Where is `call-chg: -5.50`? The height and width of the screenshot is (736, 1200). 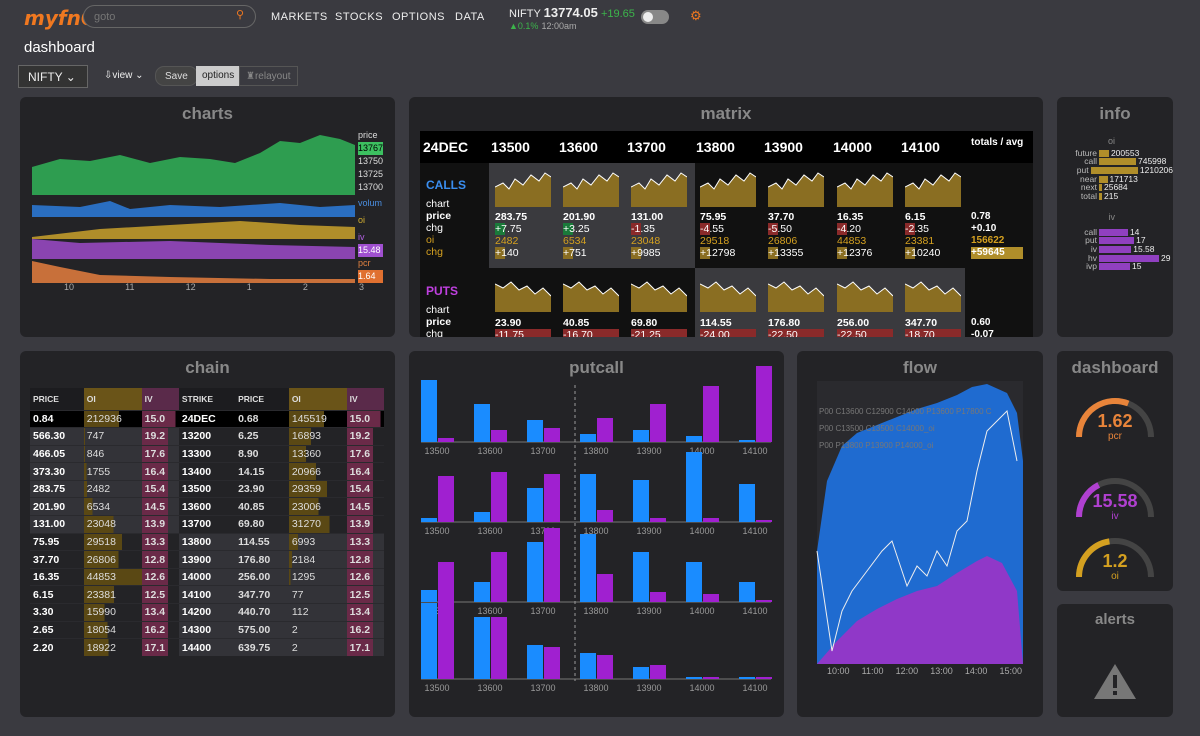
call-chg: -5.50 is located at coordinates (796, 229).